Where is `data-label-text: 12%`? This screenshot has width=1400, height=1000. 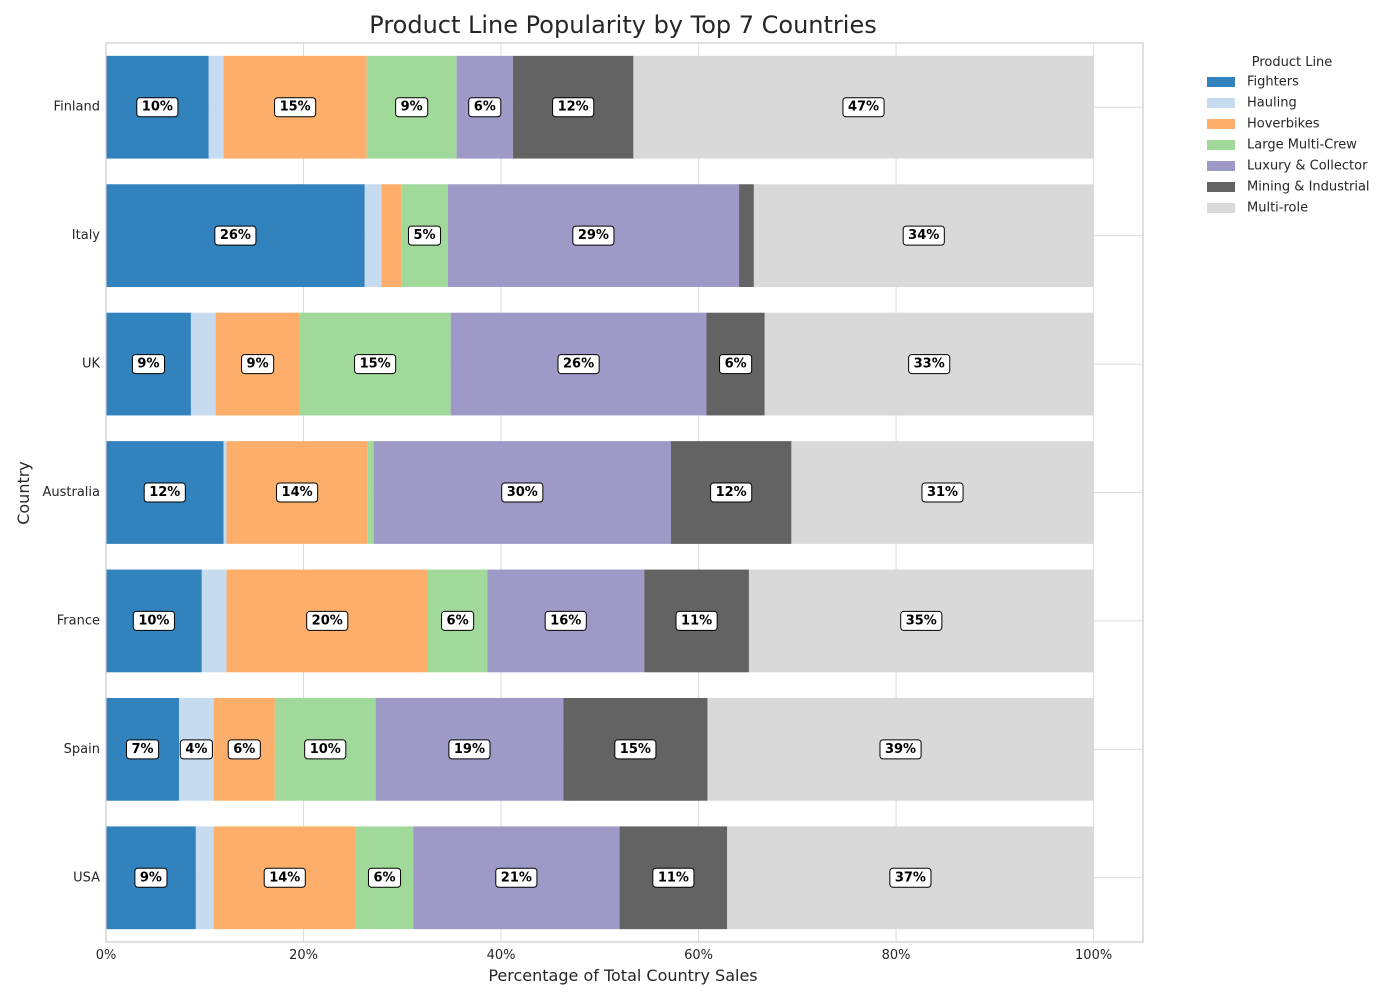
data-label-text: 12% is located at coordinates (731, 492).